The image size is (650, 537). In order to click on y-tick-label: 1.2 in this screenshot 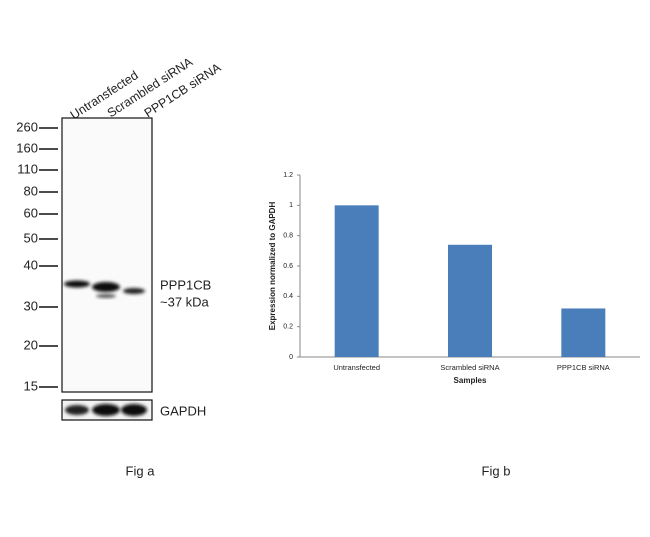, I will do `click(288, 175)`.